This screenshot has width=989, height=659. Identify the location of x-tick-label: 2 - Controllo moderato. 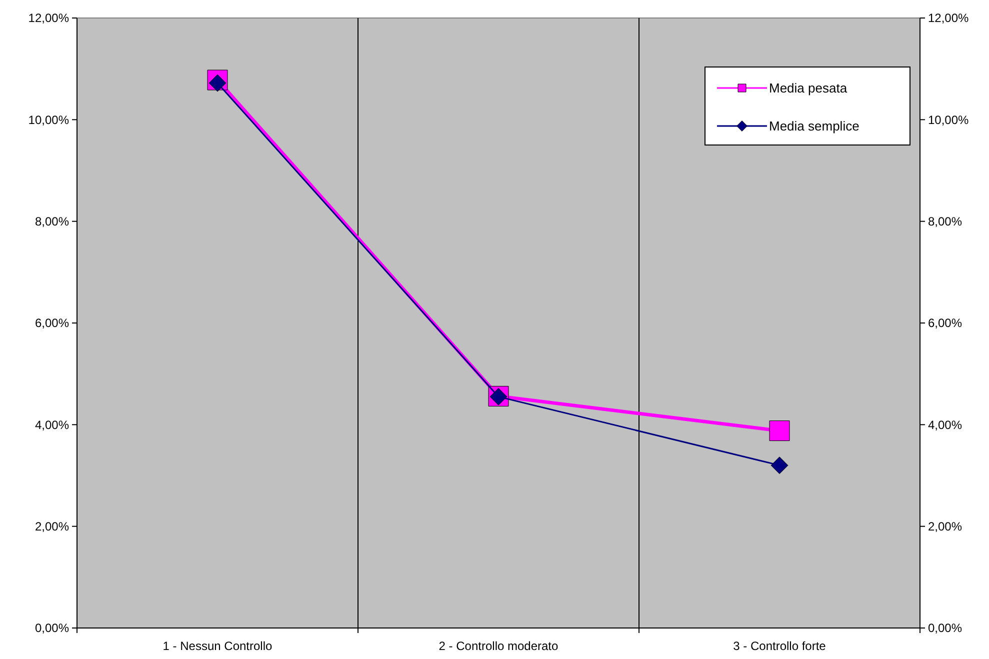
(498, 646).